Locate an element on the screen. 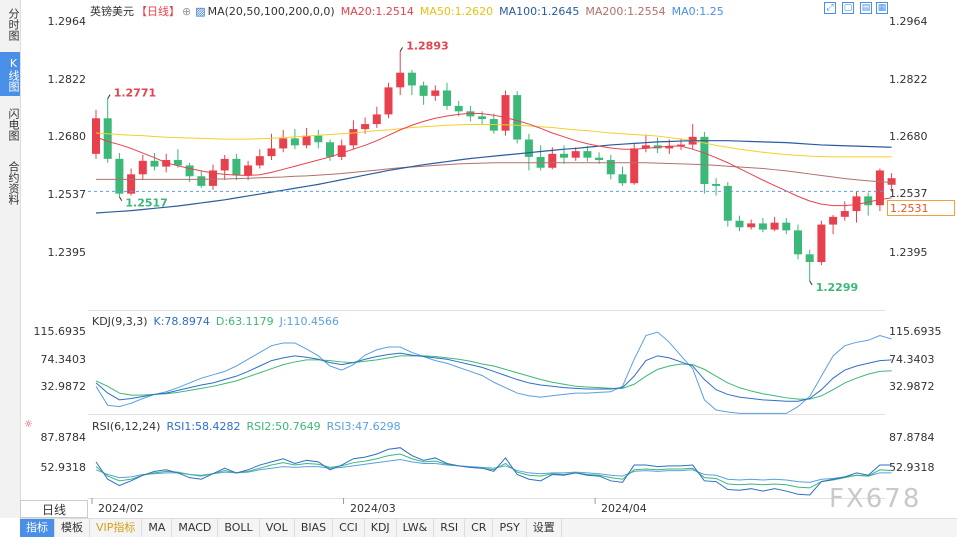  price-tick-right: 1.2680 is located at coordinates (908, 136).